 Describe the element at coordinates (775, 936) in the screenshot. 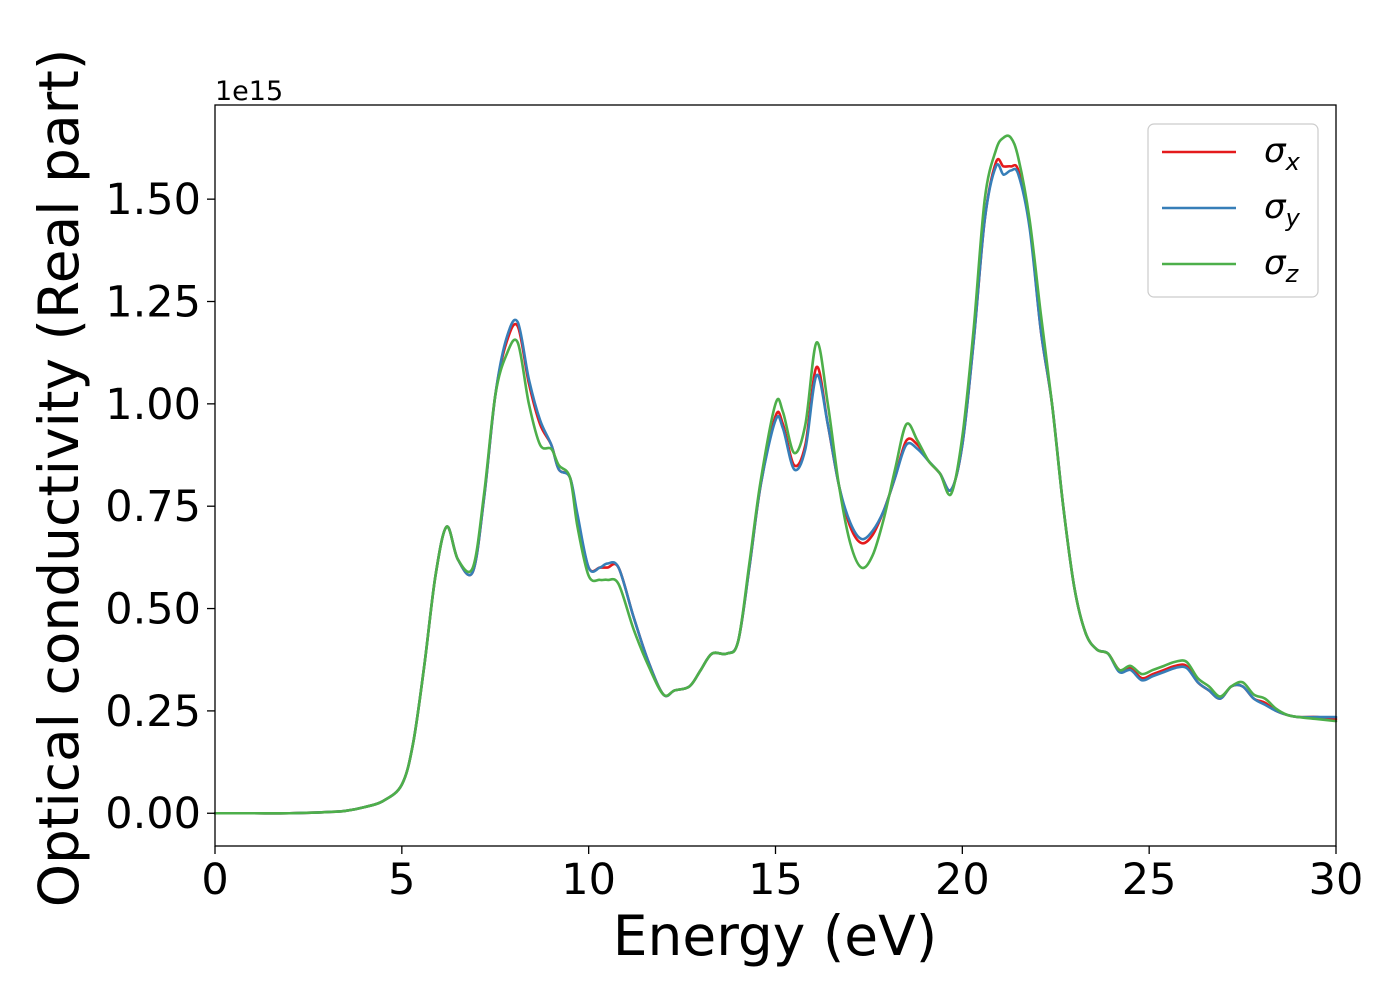

I see `x-axis-title: Energy (eV)` at that location.